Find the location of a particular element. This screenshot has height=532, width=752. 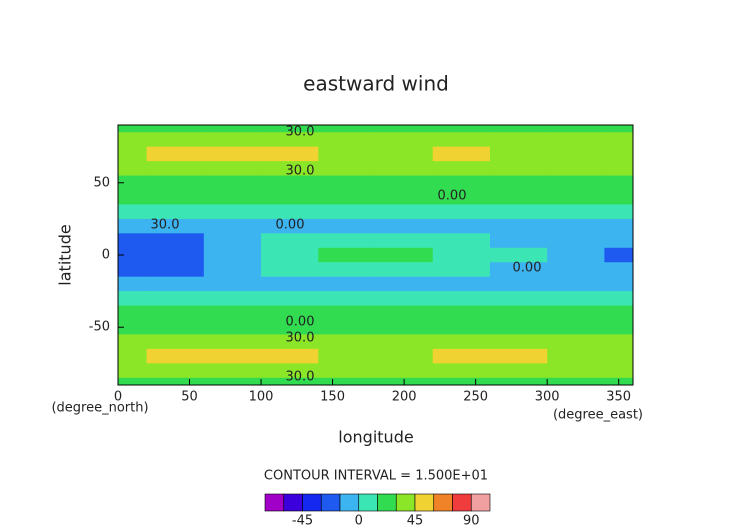

x-tick-label: 0 is located at coordinates (118, 397).